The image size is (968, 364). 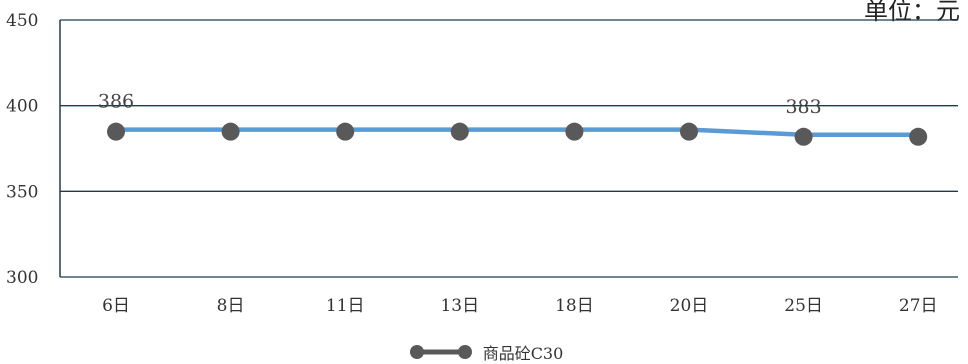 I want to click on legend: 商品砼C30, so click(x=484, y=352).